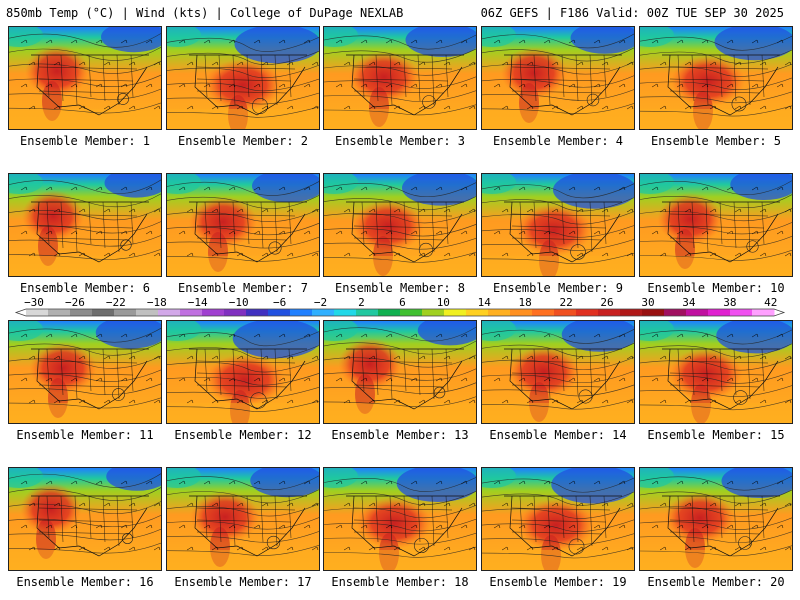  I want to click on ensemble-member-label: Ensemble Member: 5, so click(716, 141).